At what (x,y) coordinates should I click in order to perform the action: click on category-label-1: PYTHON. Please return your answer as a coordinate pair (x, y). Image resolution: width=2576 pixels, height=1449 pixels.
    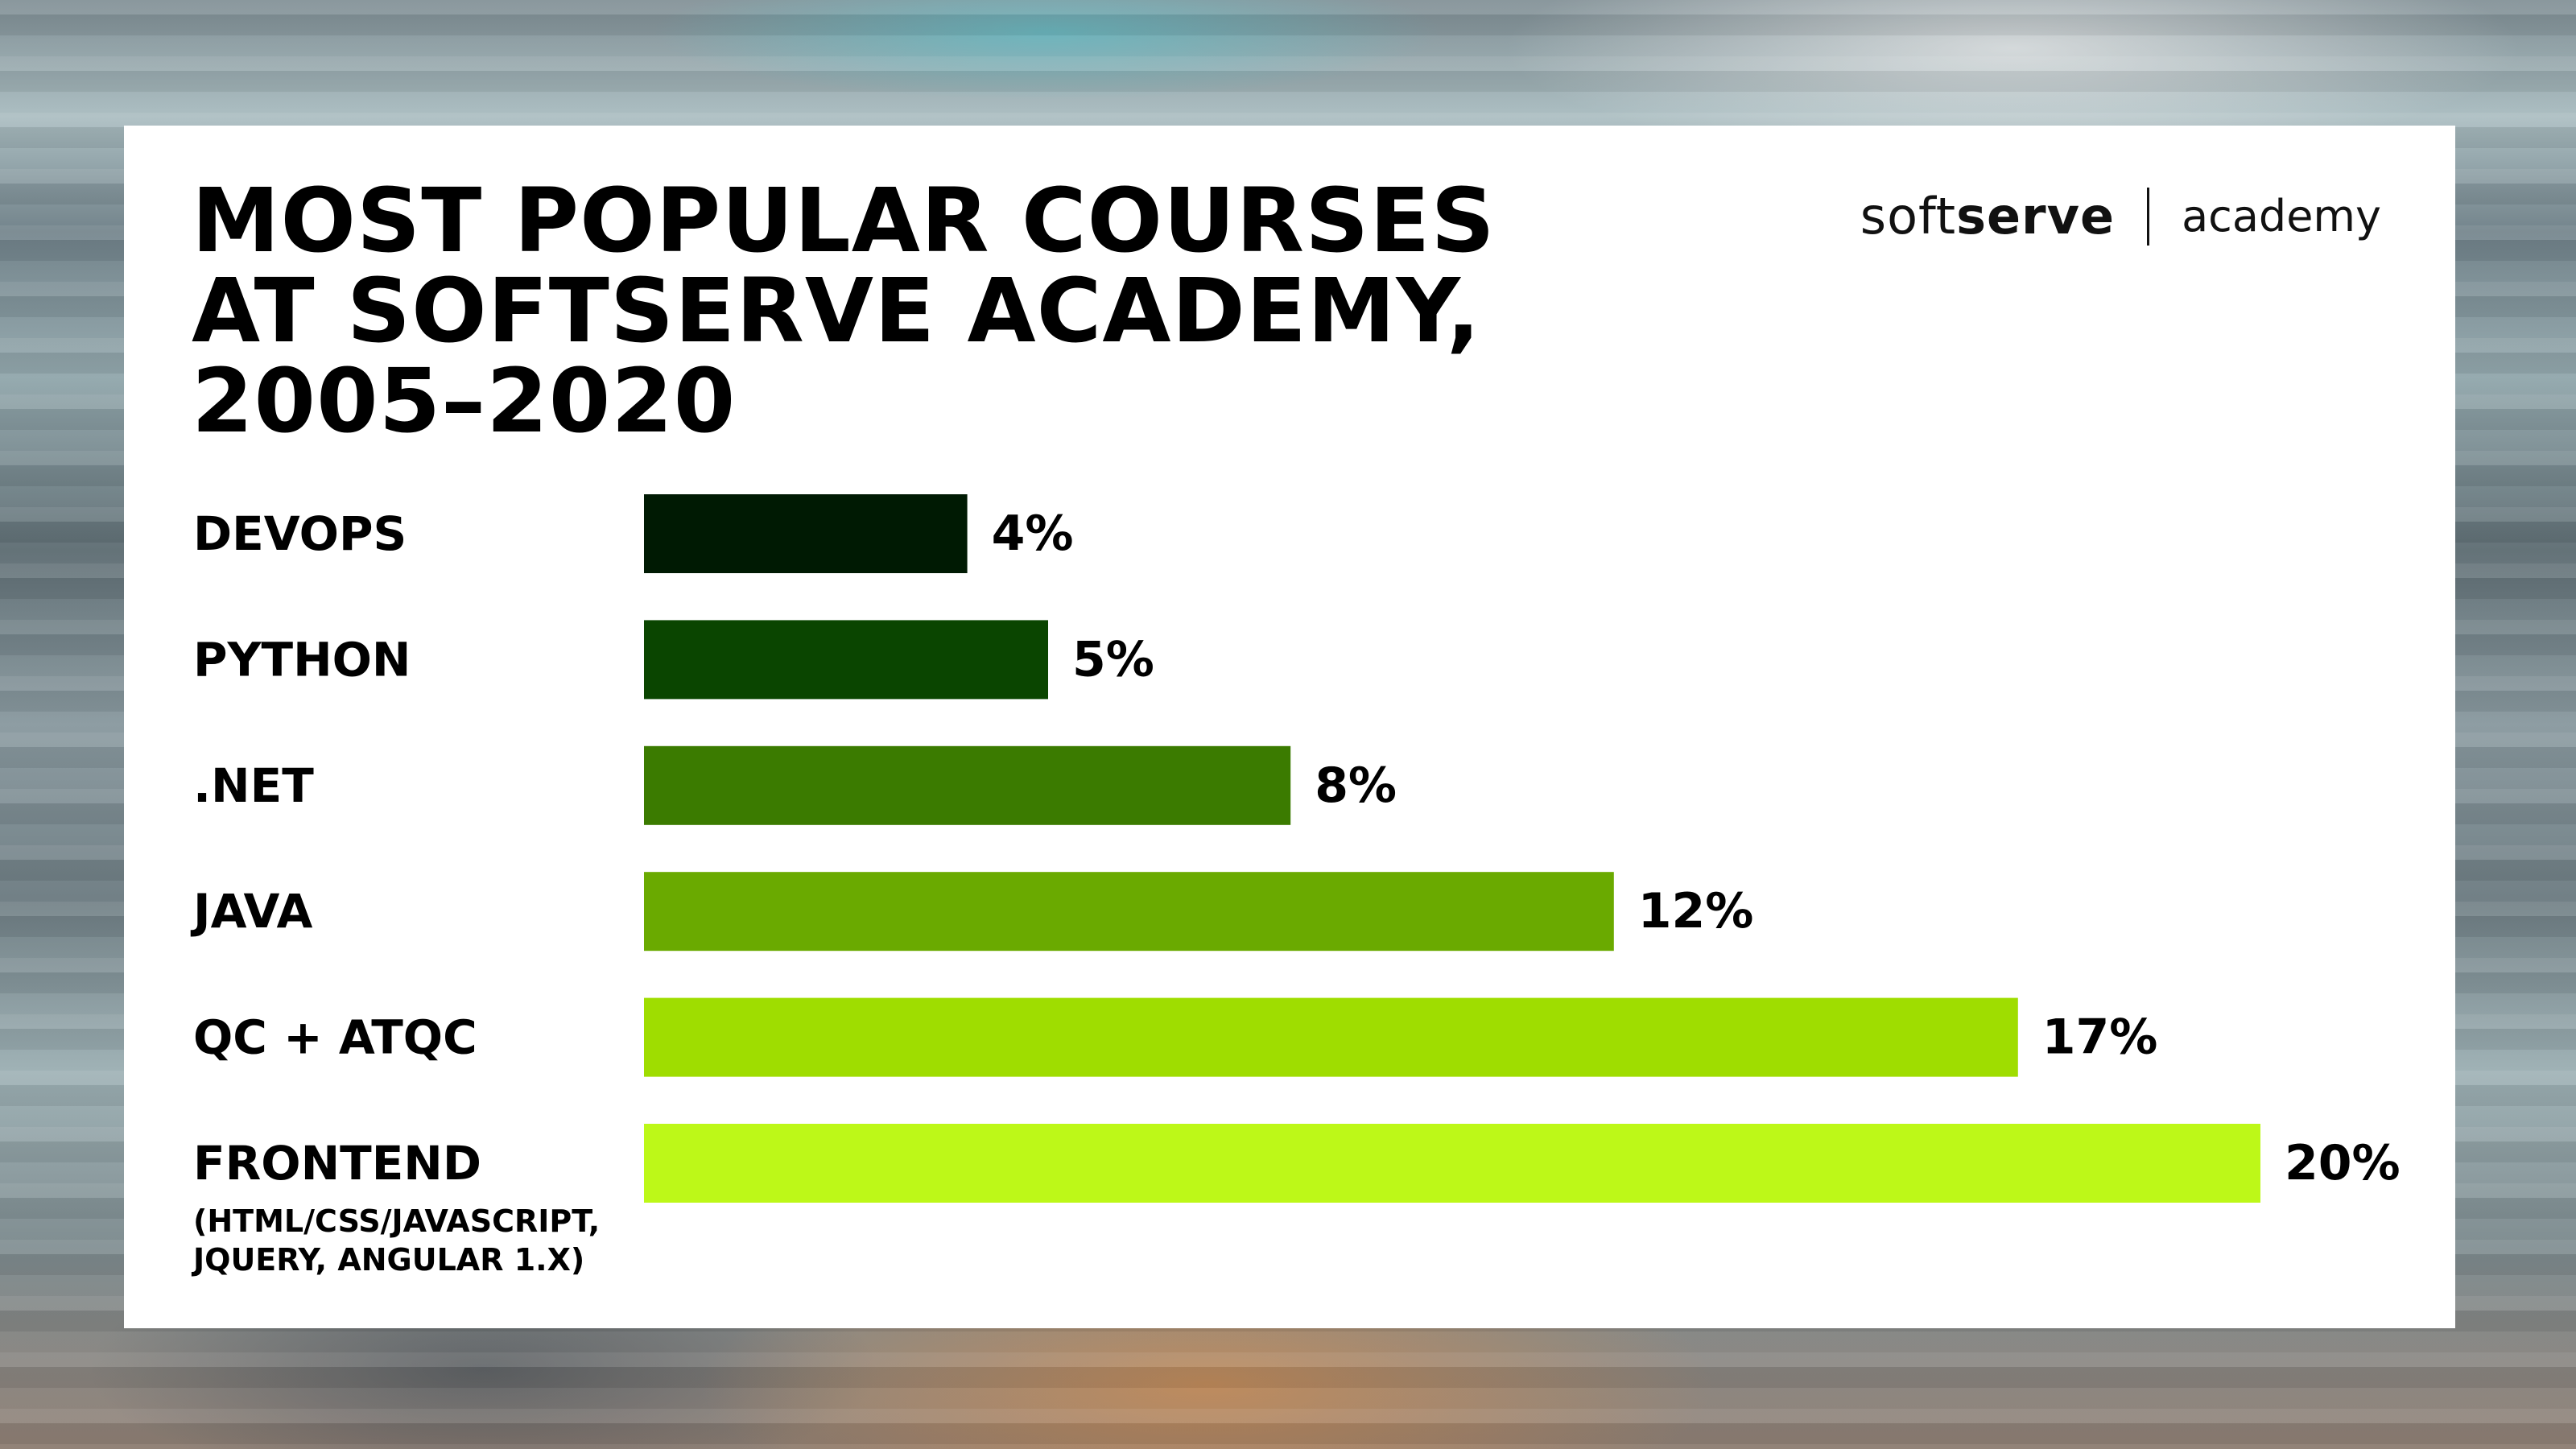
    Looking at the image, I should click on (302, 659).